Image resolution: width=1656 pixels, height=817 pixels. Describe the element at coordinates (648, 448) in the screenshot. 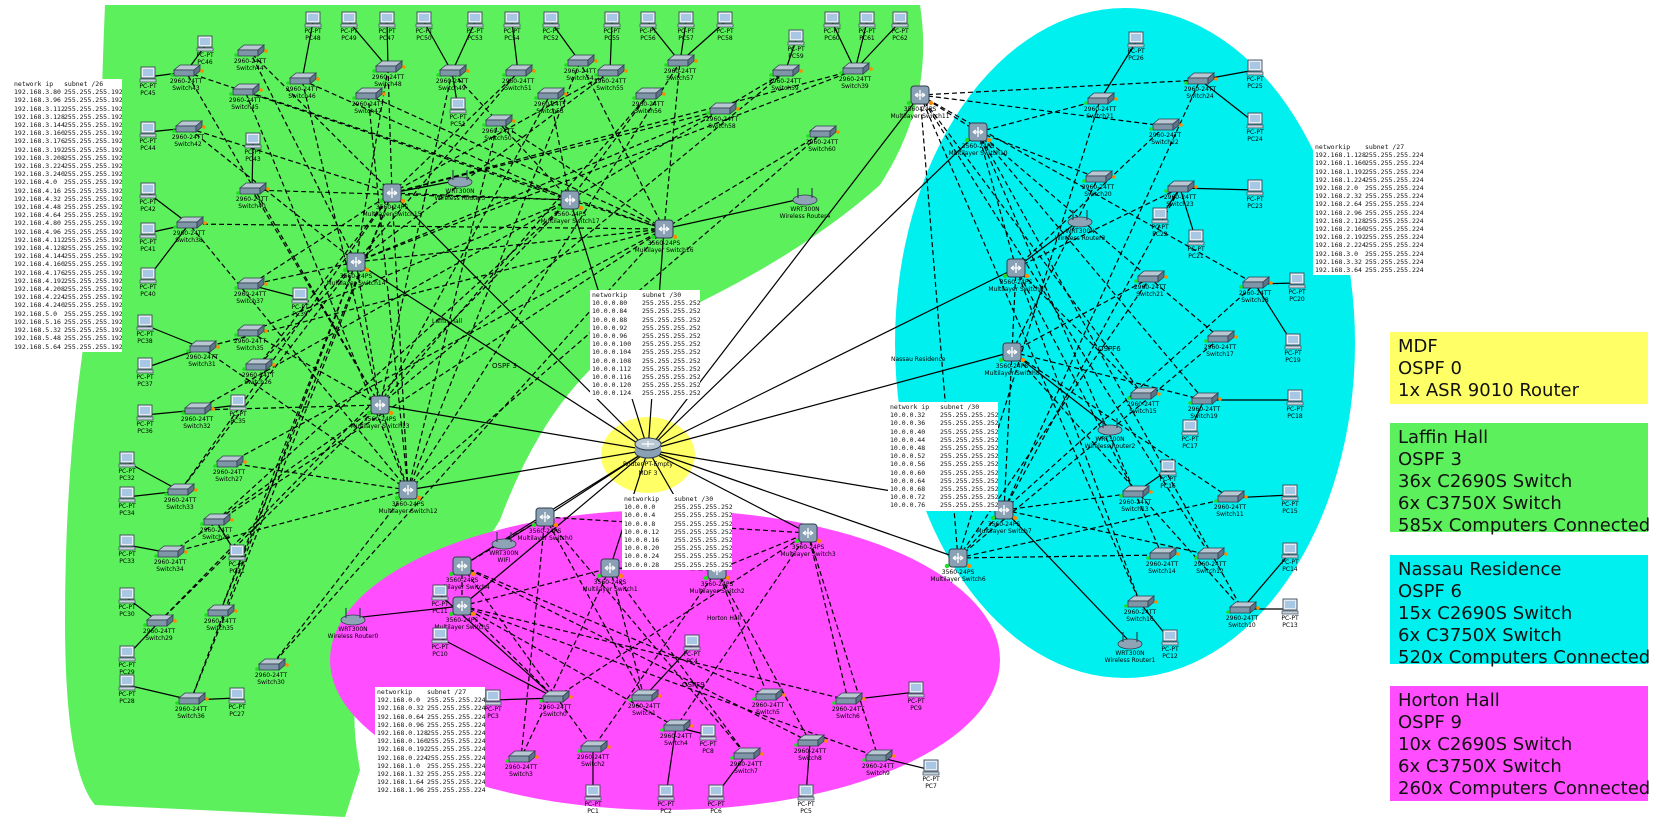

I see `core-router-icon` at that location.